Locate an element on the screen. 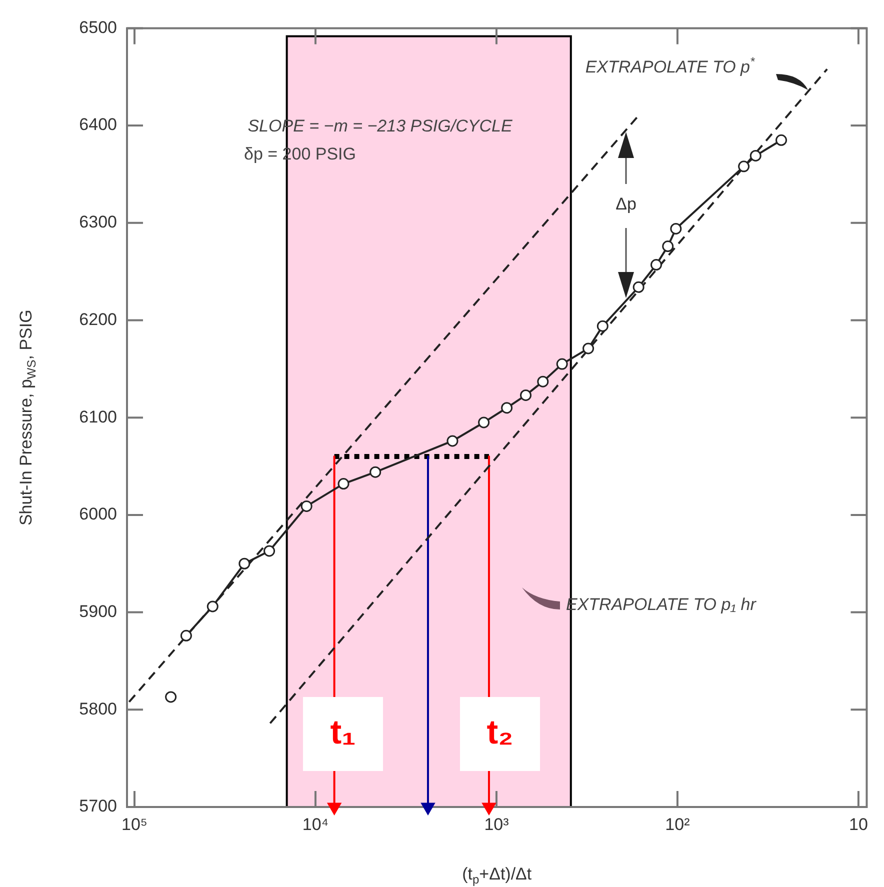  y-tick-label: 6000 is located at coordinates (98, 514).